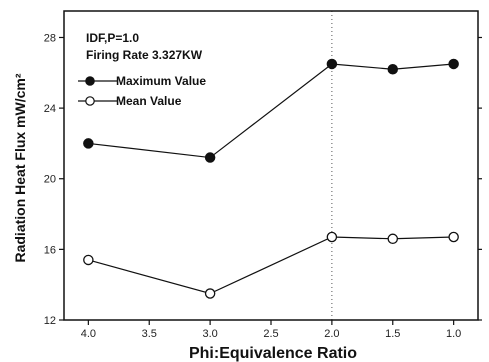  Describe the element at coordinates (90, 81) in the screenshot. I see `legend-marker-maximum` at that location.